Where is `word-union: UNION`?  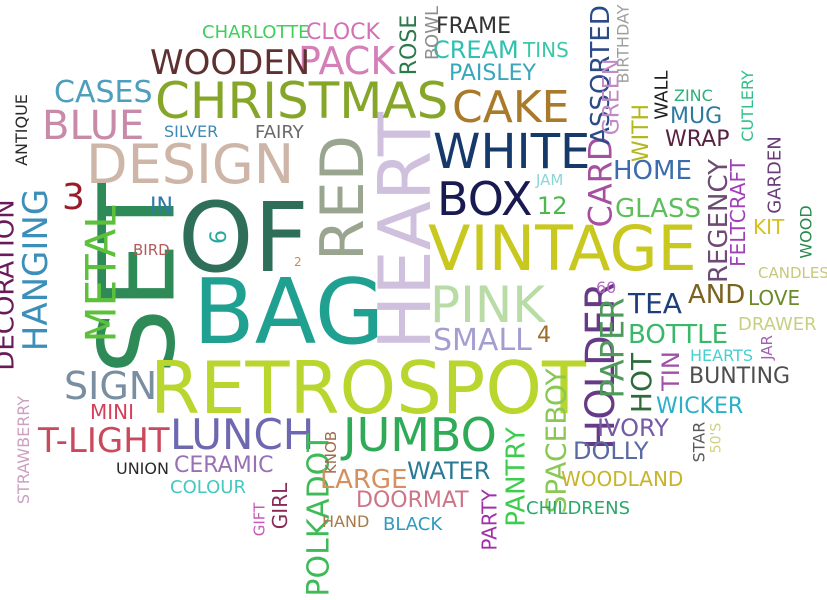 word-union: UNION is located at coordinates (142, 468).